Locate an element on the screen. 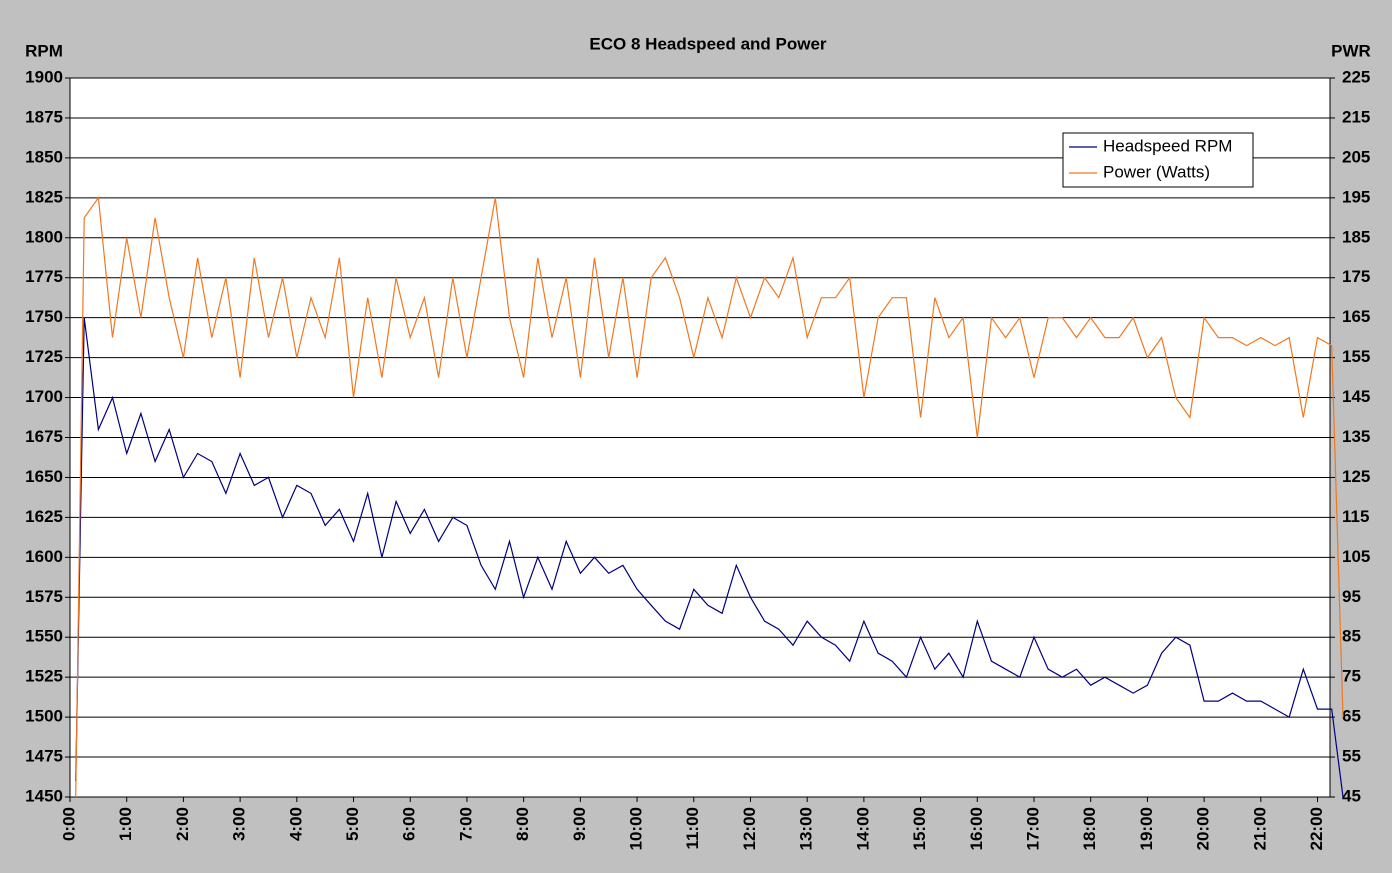 The width and height of the screenshot is (1392, 873). y2-tick-label: 145 is located at coordinates (1356, 396).